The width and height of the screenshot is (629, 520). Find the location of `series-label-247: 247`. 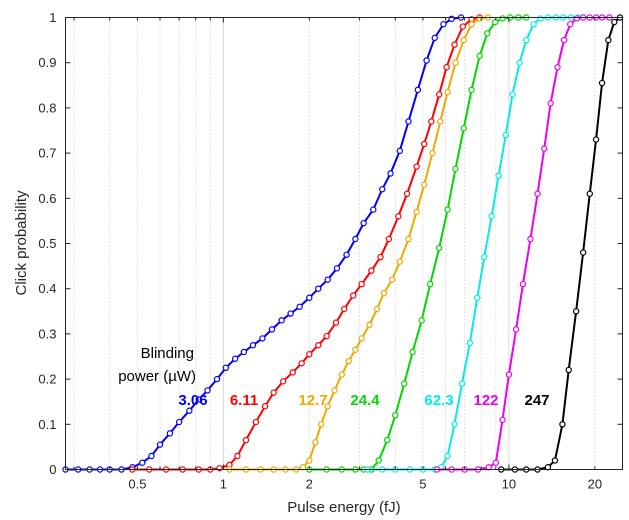

series-label-247: 247 is located at coordinates (536, 400).